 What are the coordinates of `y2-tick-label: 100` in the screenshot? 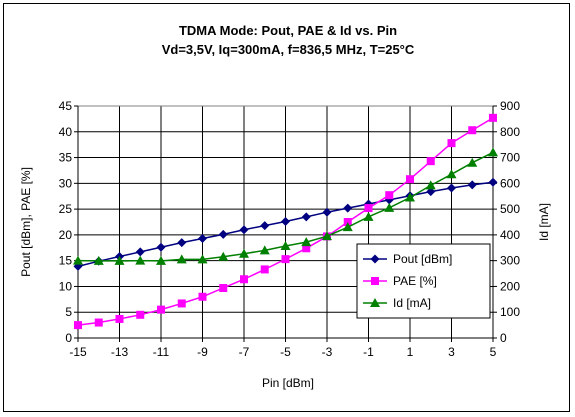 It's located at (510, 312).